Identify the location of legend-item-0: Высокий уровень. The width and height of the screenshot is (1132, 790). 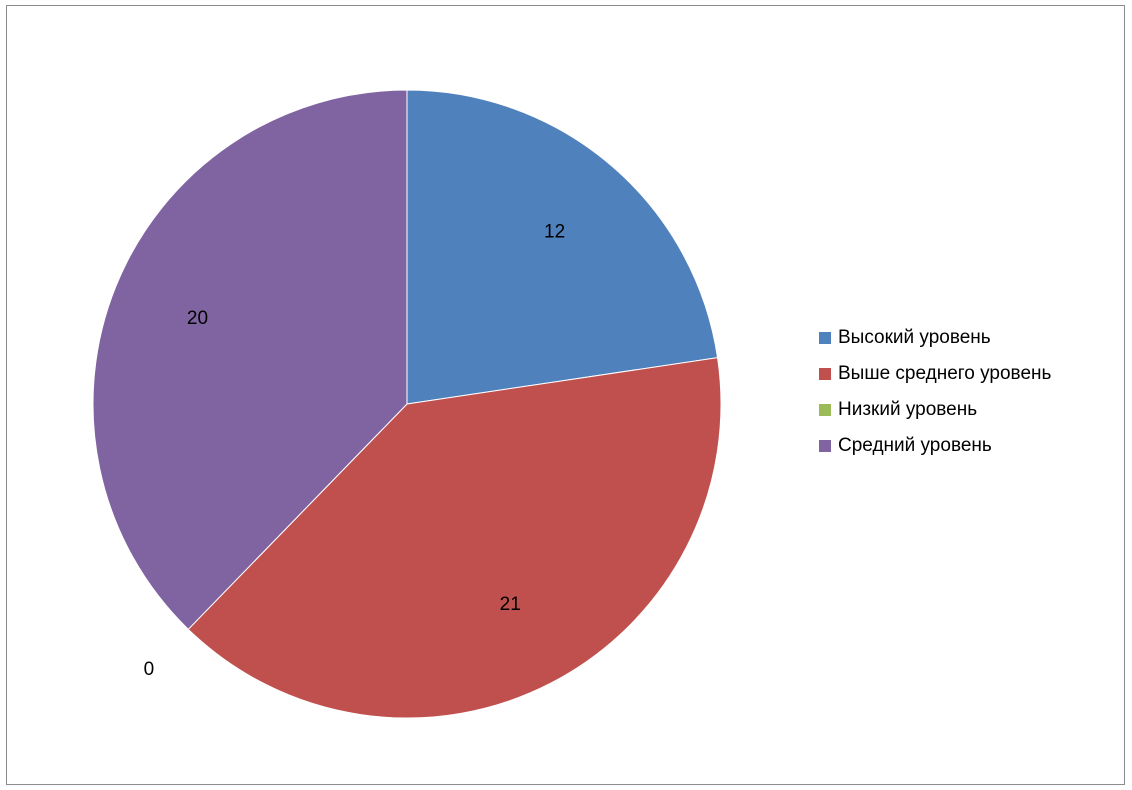
(935, 338).